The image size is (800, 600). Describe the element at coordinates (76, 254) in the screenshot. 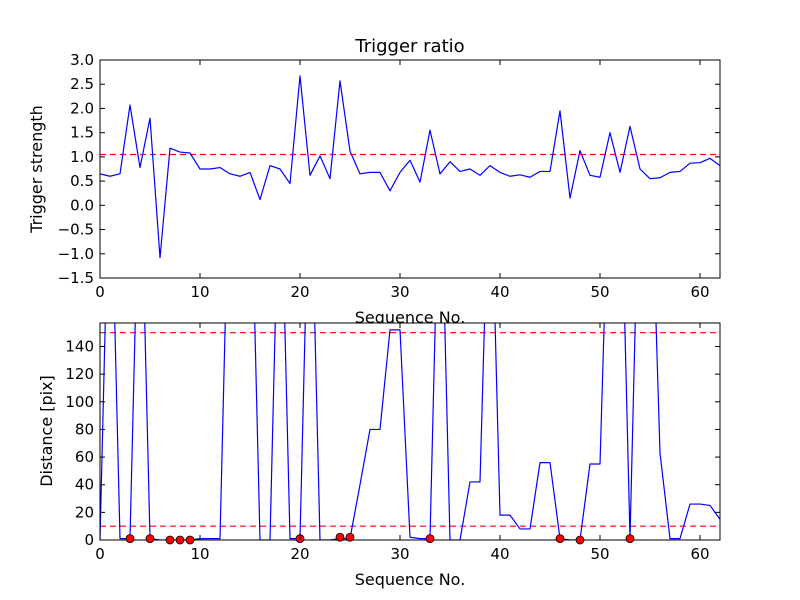

I see `y-tick-label: −1.0` at that location.